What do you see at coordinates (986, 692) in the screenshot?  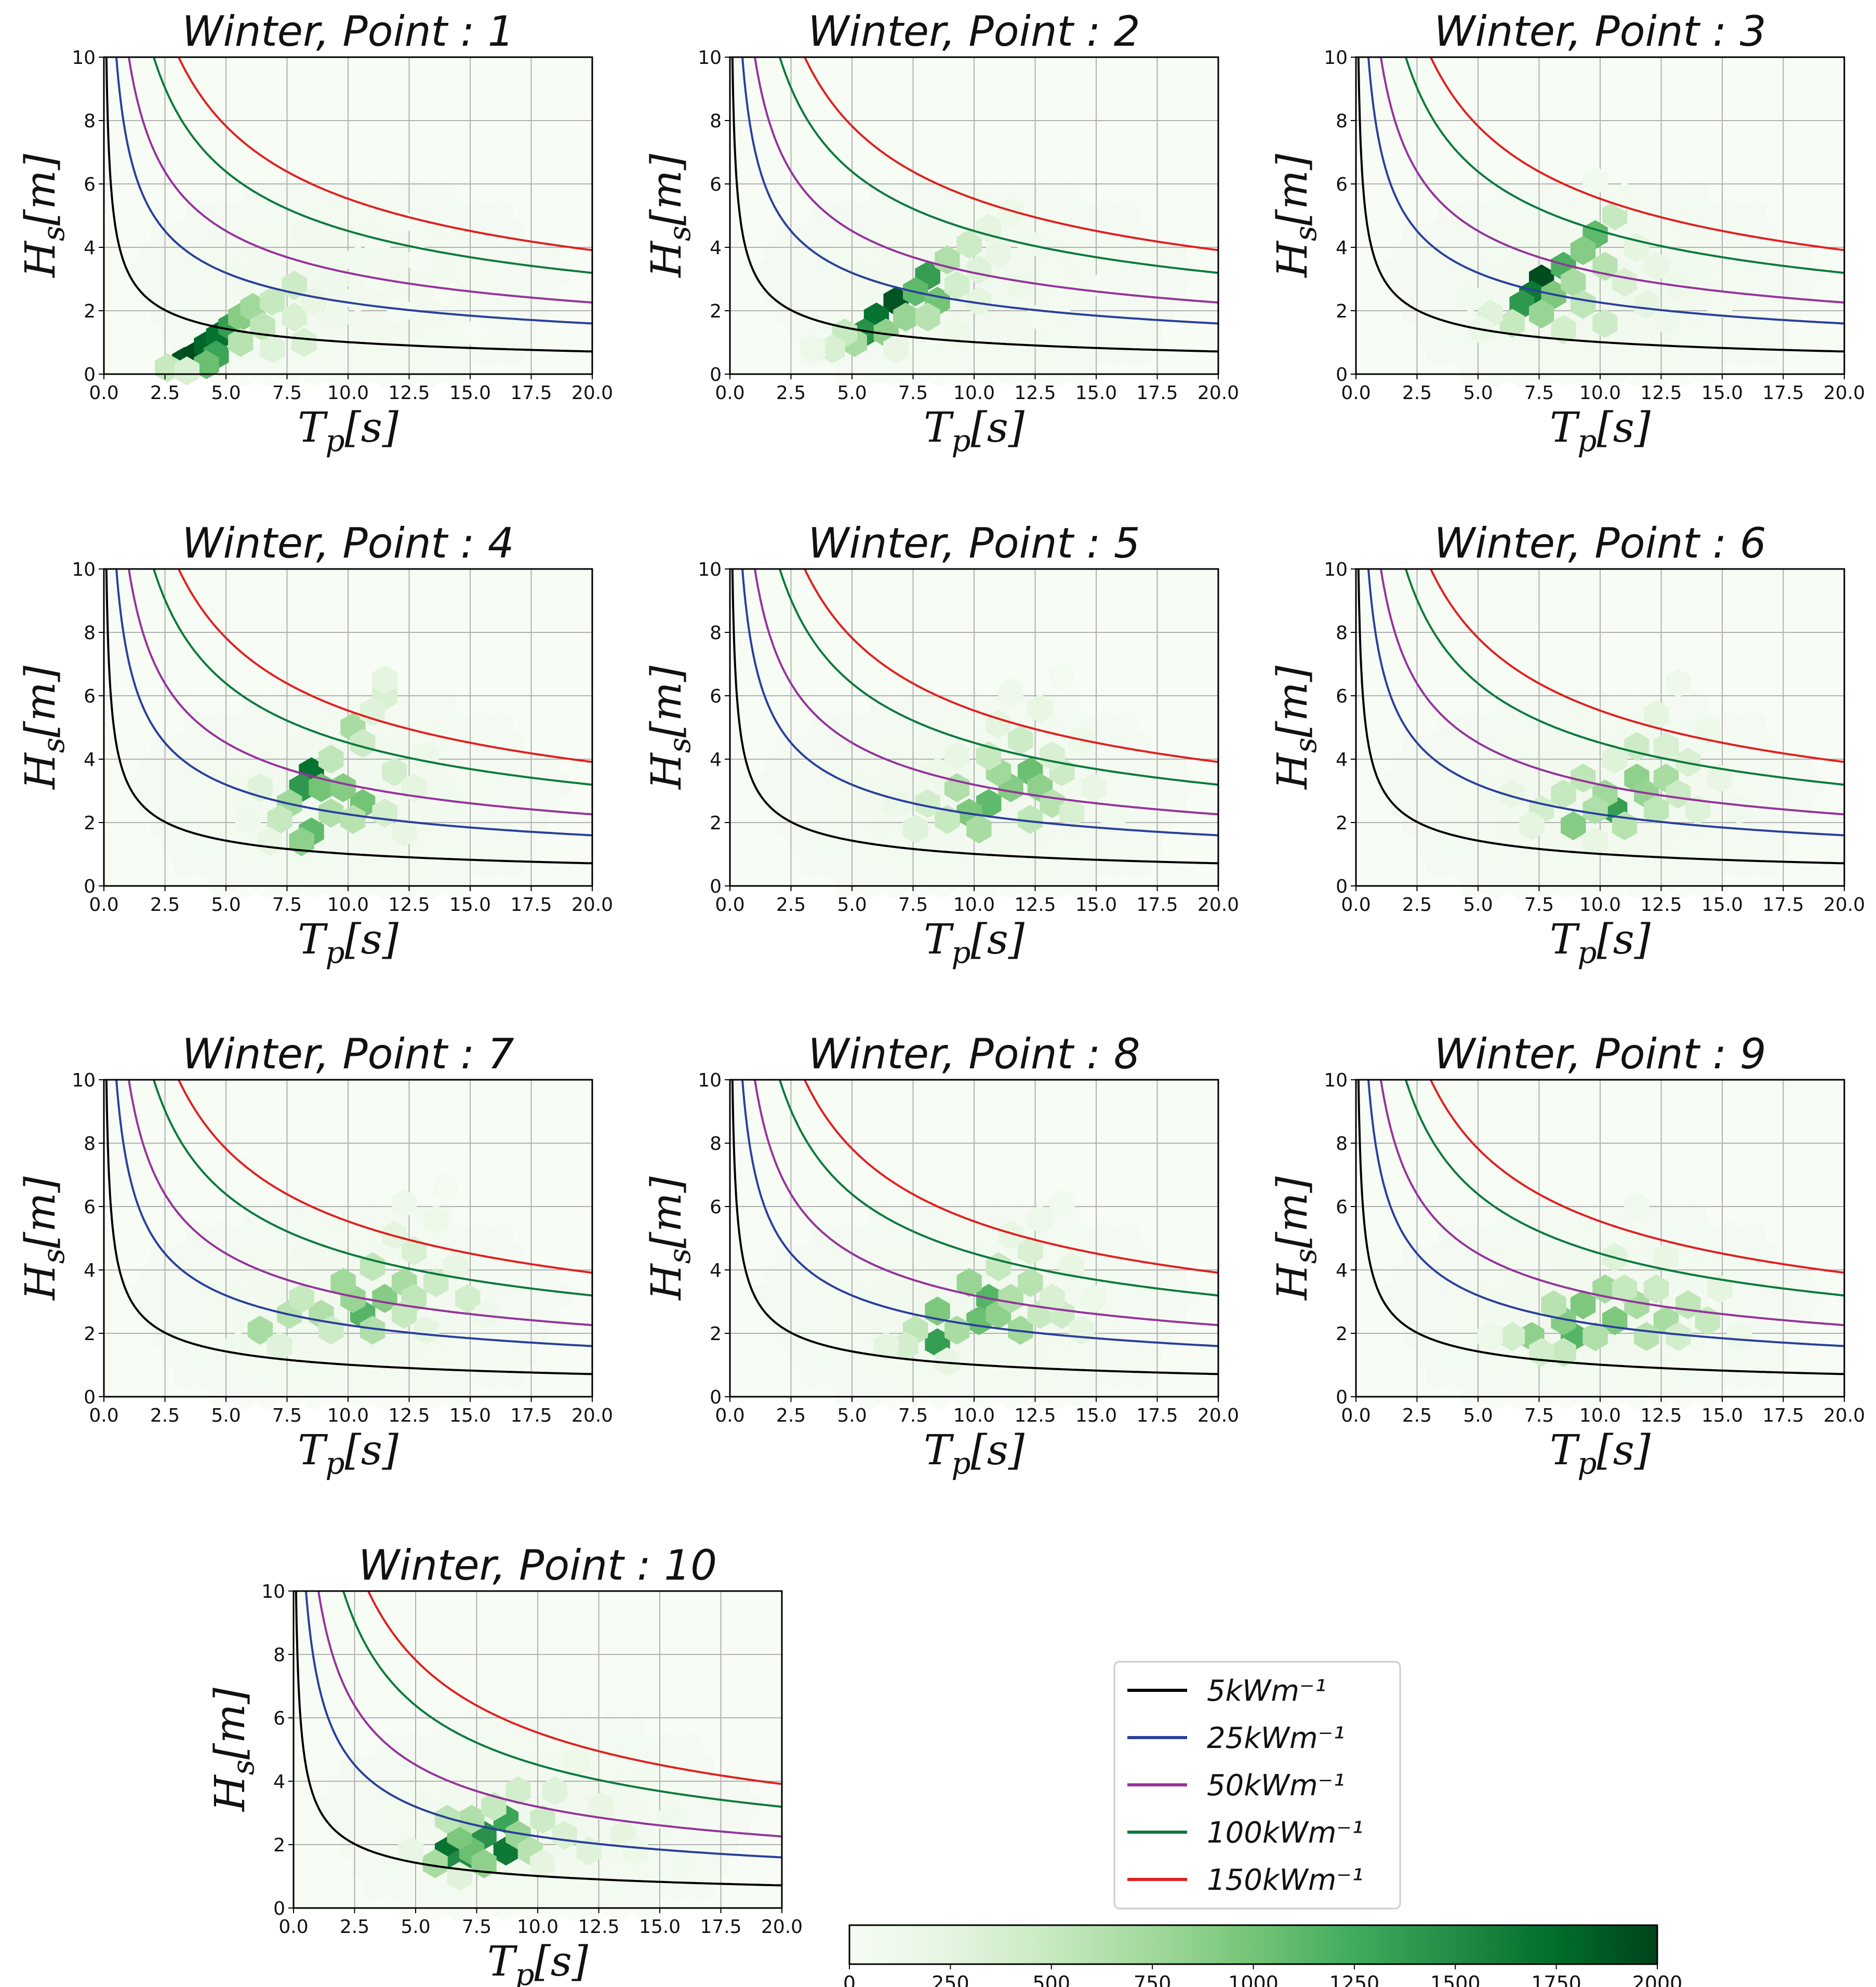 I see `contour-50kw` at bounding box center [986, 692].